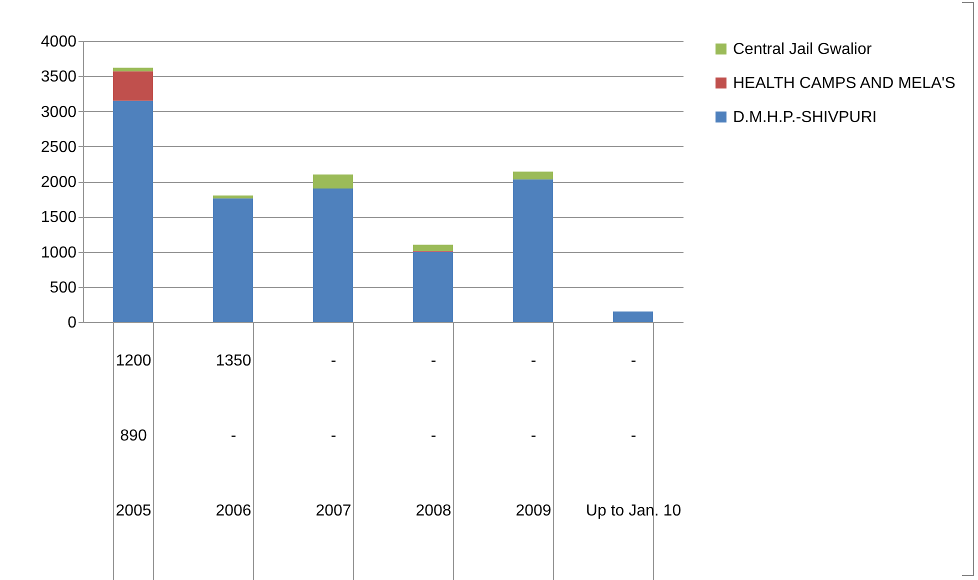 This screenshot has height=580, width=978. What do you see at coordinates (802, 49) in the screenshot?
I see `legend-label: Central Jail Gwalior` at bounding box center [802, 49].